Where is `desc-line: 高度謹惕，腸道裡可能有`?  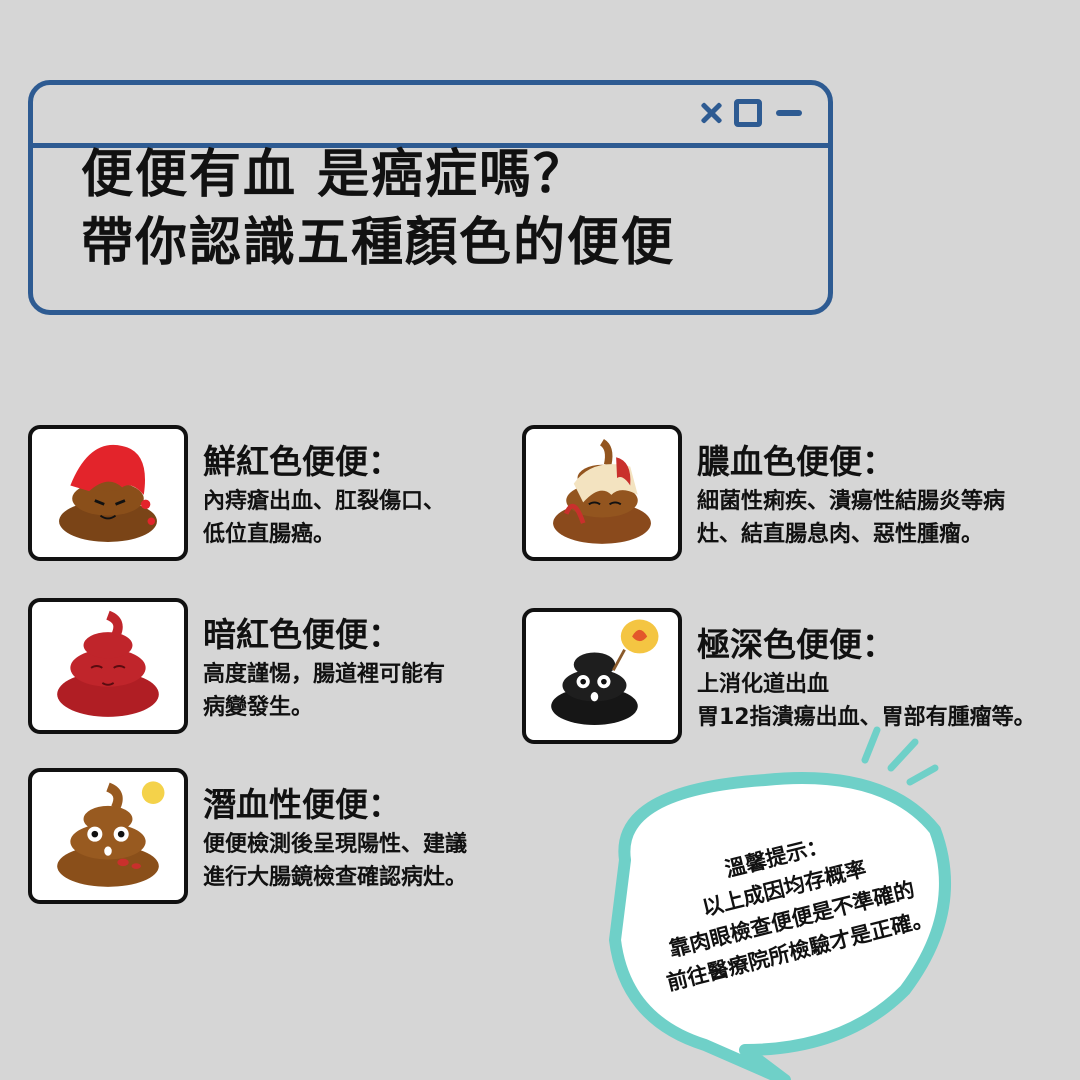 desc-line: 高度謹惕，腸道裡可能有 is located at coordinates (324, 674).